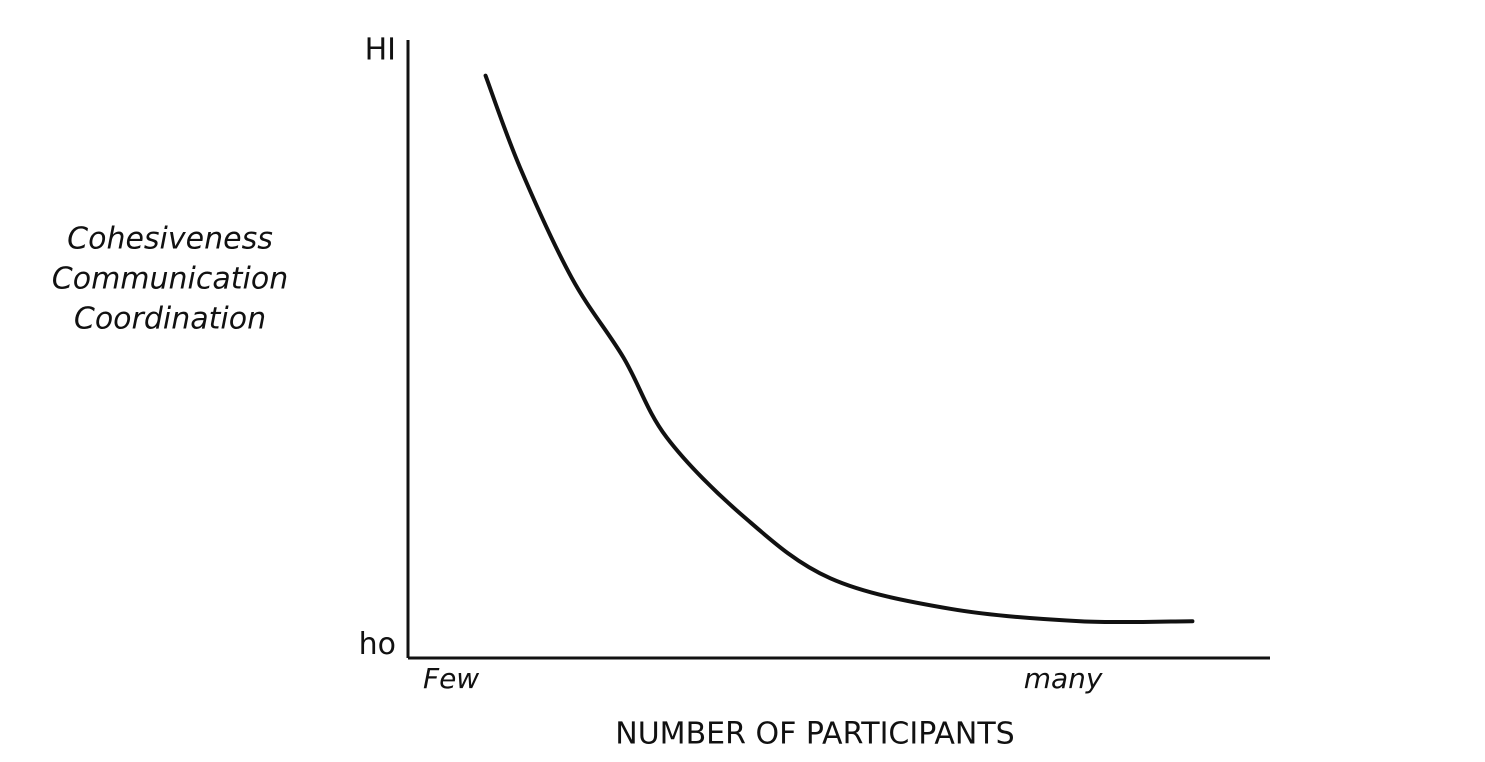 Image resolution: width=1485 pixels, height=762 pixels. Describe the element at coordinates (451, 678) in the screenshot. I see `x-tick-label: Few` at that location.